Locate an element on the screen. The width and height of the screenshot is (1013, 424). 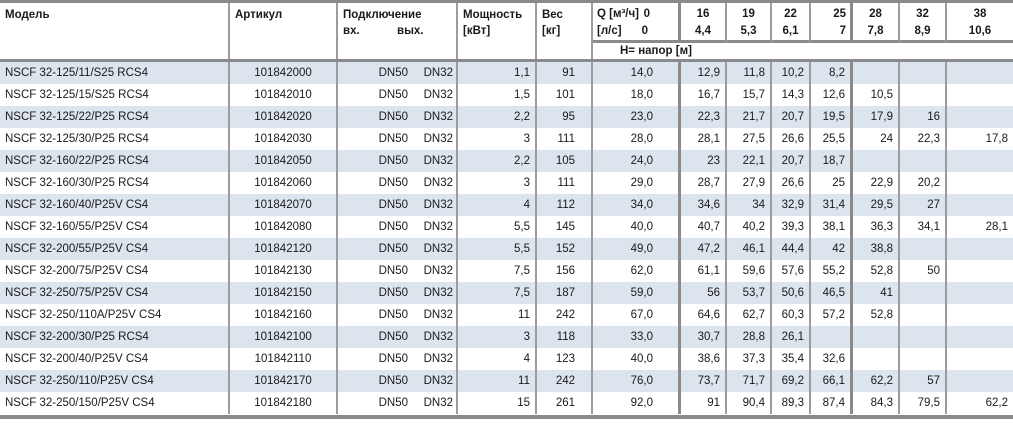
article-cell: 101842050 is located at coordinates (284, 161).